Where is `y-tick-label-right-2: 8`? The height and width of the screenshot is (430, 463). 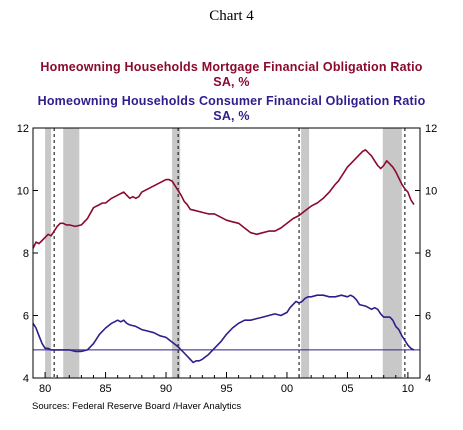
y-tick-label-right-2: 8 is located at coordinates (428, 254).